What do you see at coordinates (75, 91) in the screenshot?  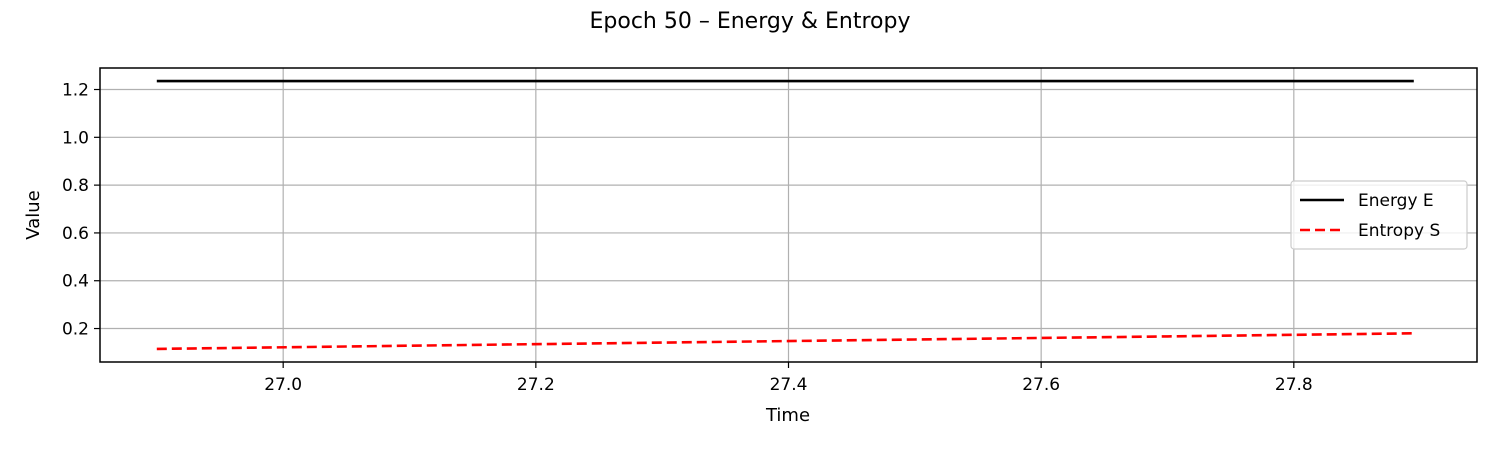 I see `y-tick-label: 1.2` at bounding box center [75, 91].